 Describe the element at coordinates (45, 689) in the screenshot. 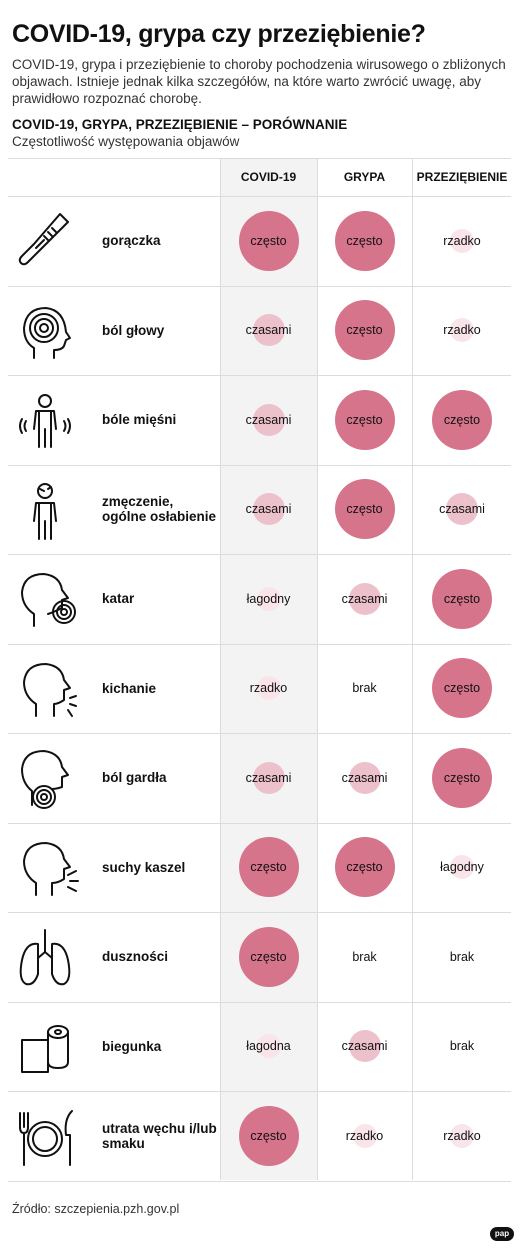

I see `sneeze-icon` at that location.